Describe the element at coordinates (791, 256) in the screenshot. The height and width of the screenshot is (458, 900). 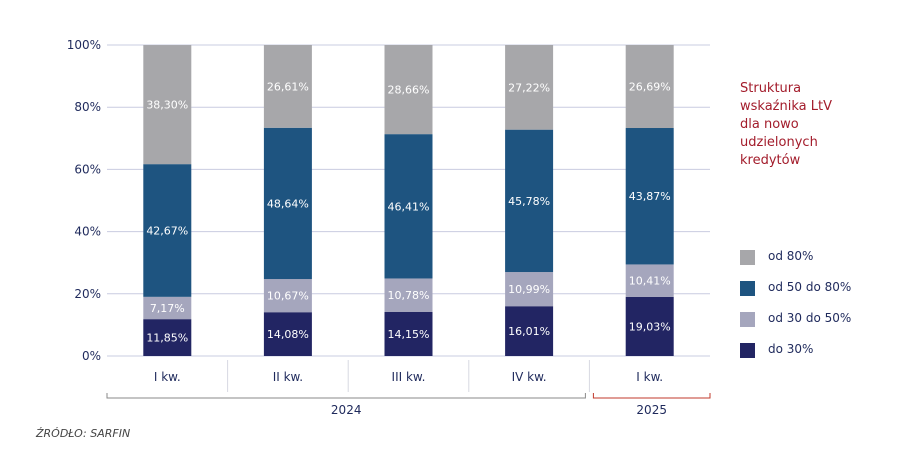
I see `legend-label: od 80%` at that location.